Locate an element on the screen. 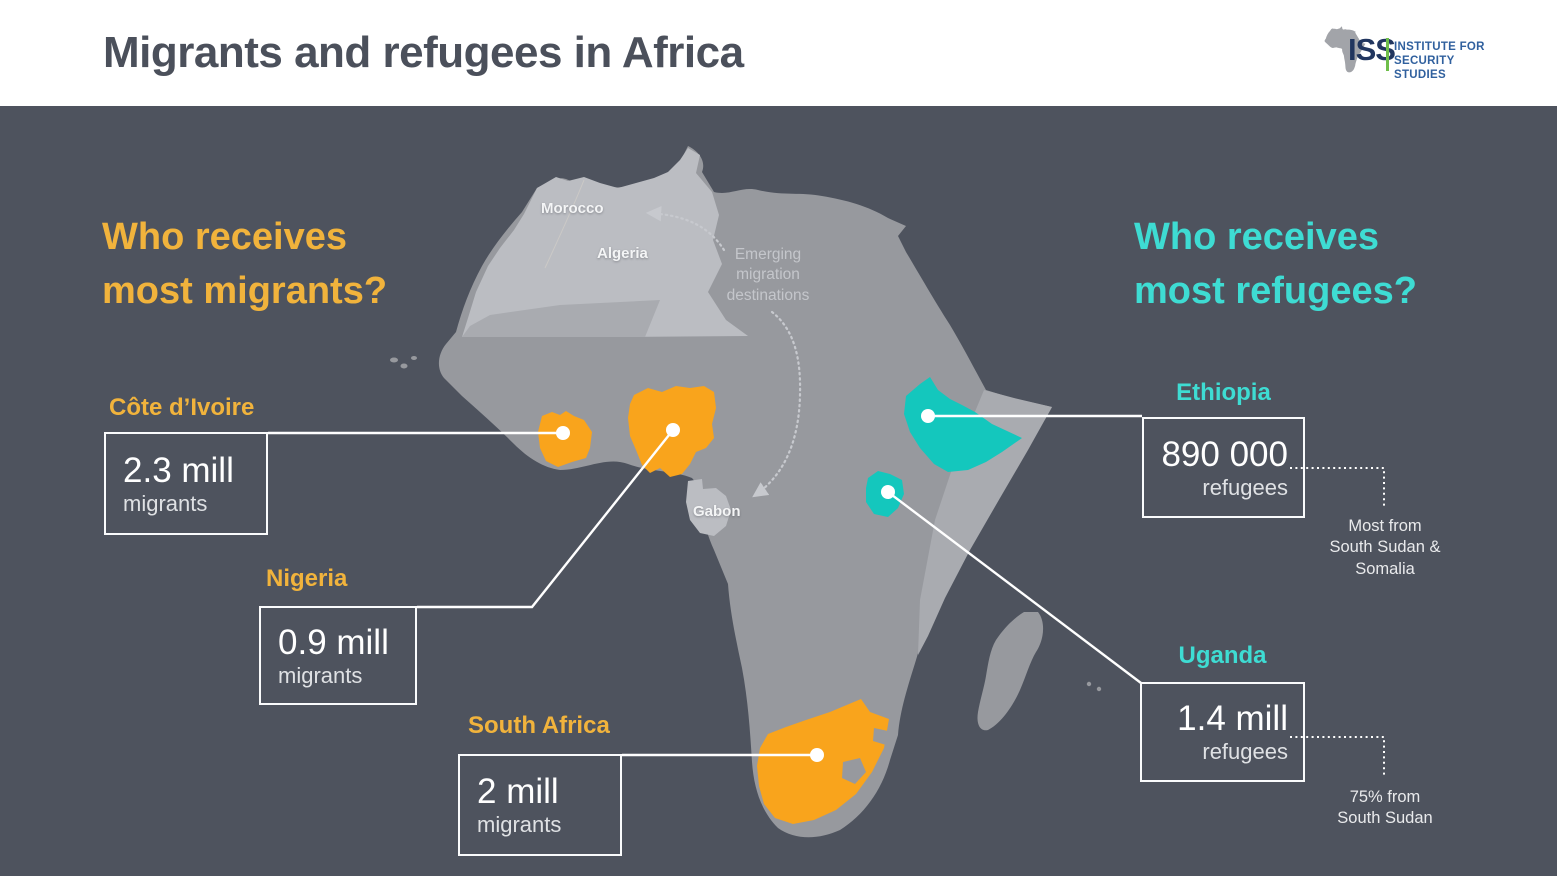 The width and height of the screenshot is (1557, 876). callout-box-south-africa: 2 mill migrants is located at coordinates (540, 805).